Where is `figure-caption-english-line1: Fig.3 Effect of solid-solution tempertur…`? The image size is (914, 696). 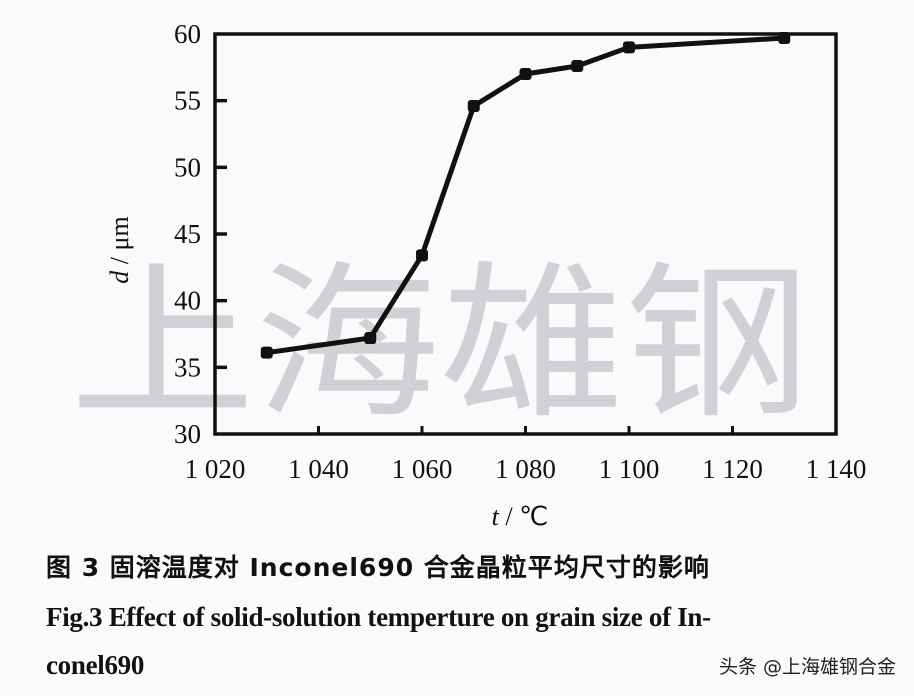
figure-caption-english-line1: Fig.3 Effect of solid-solution tempertur… is located at coordinates (378, 617).